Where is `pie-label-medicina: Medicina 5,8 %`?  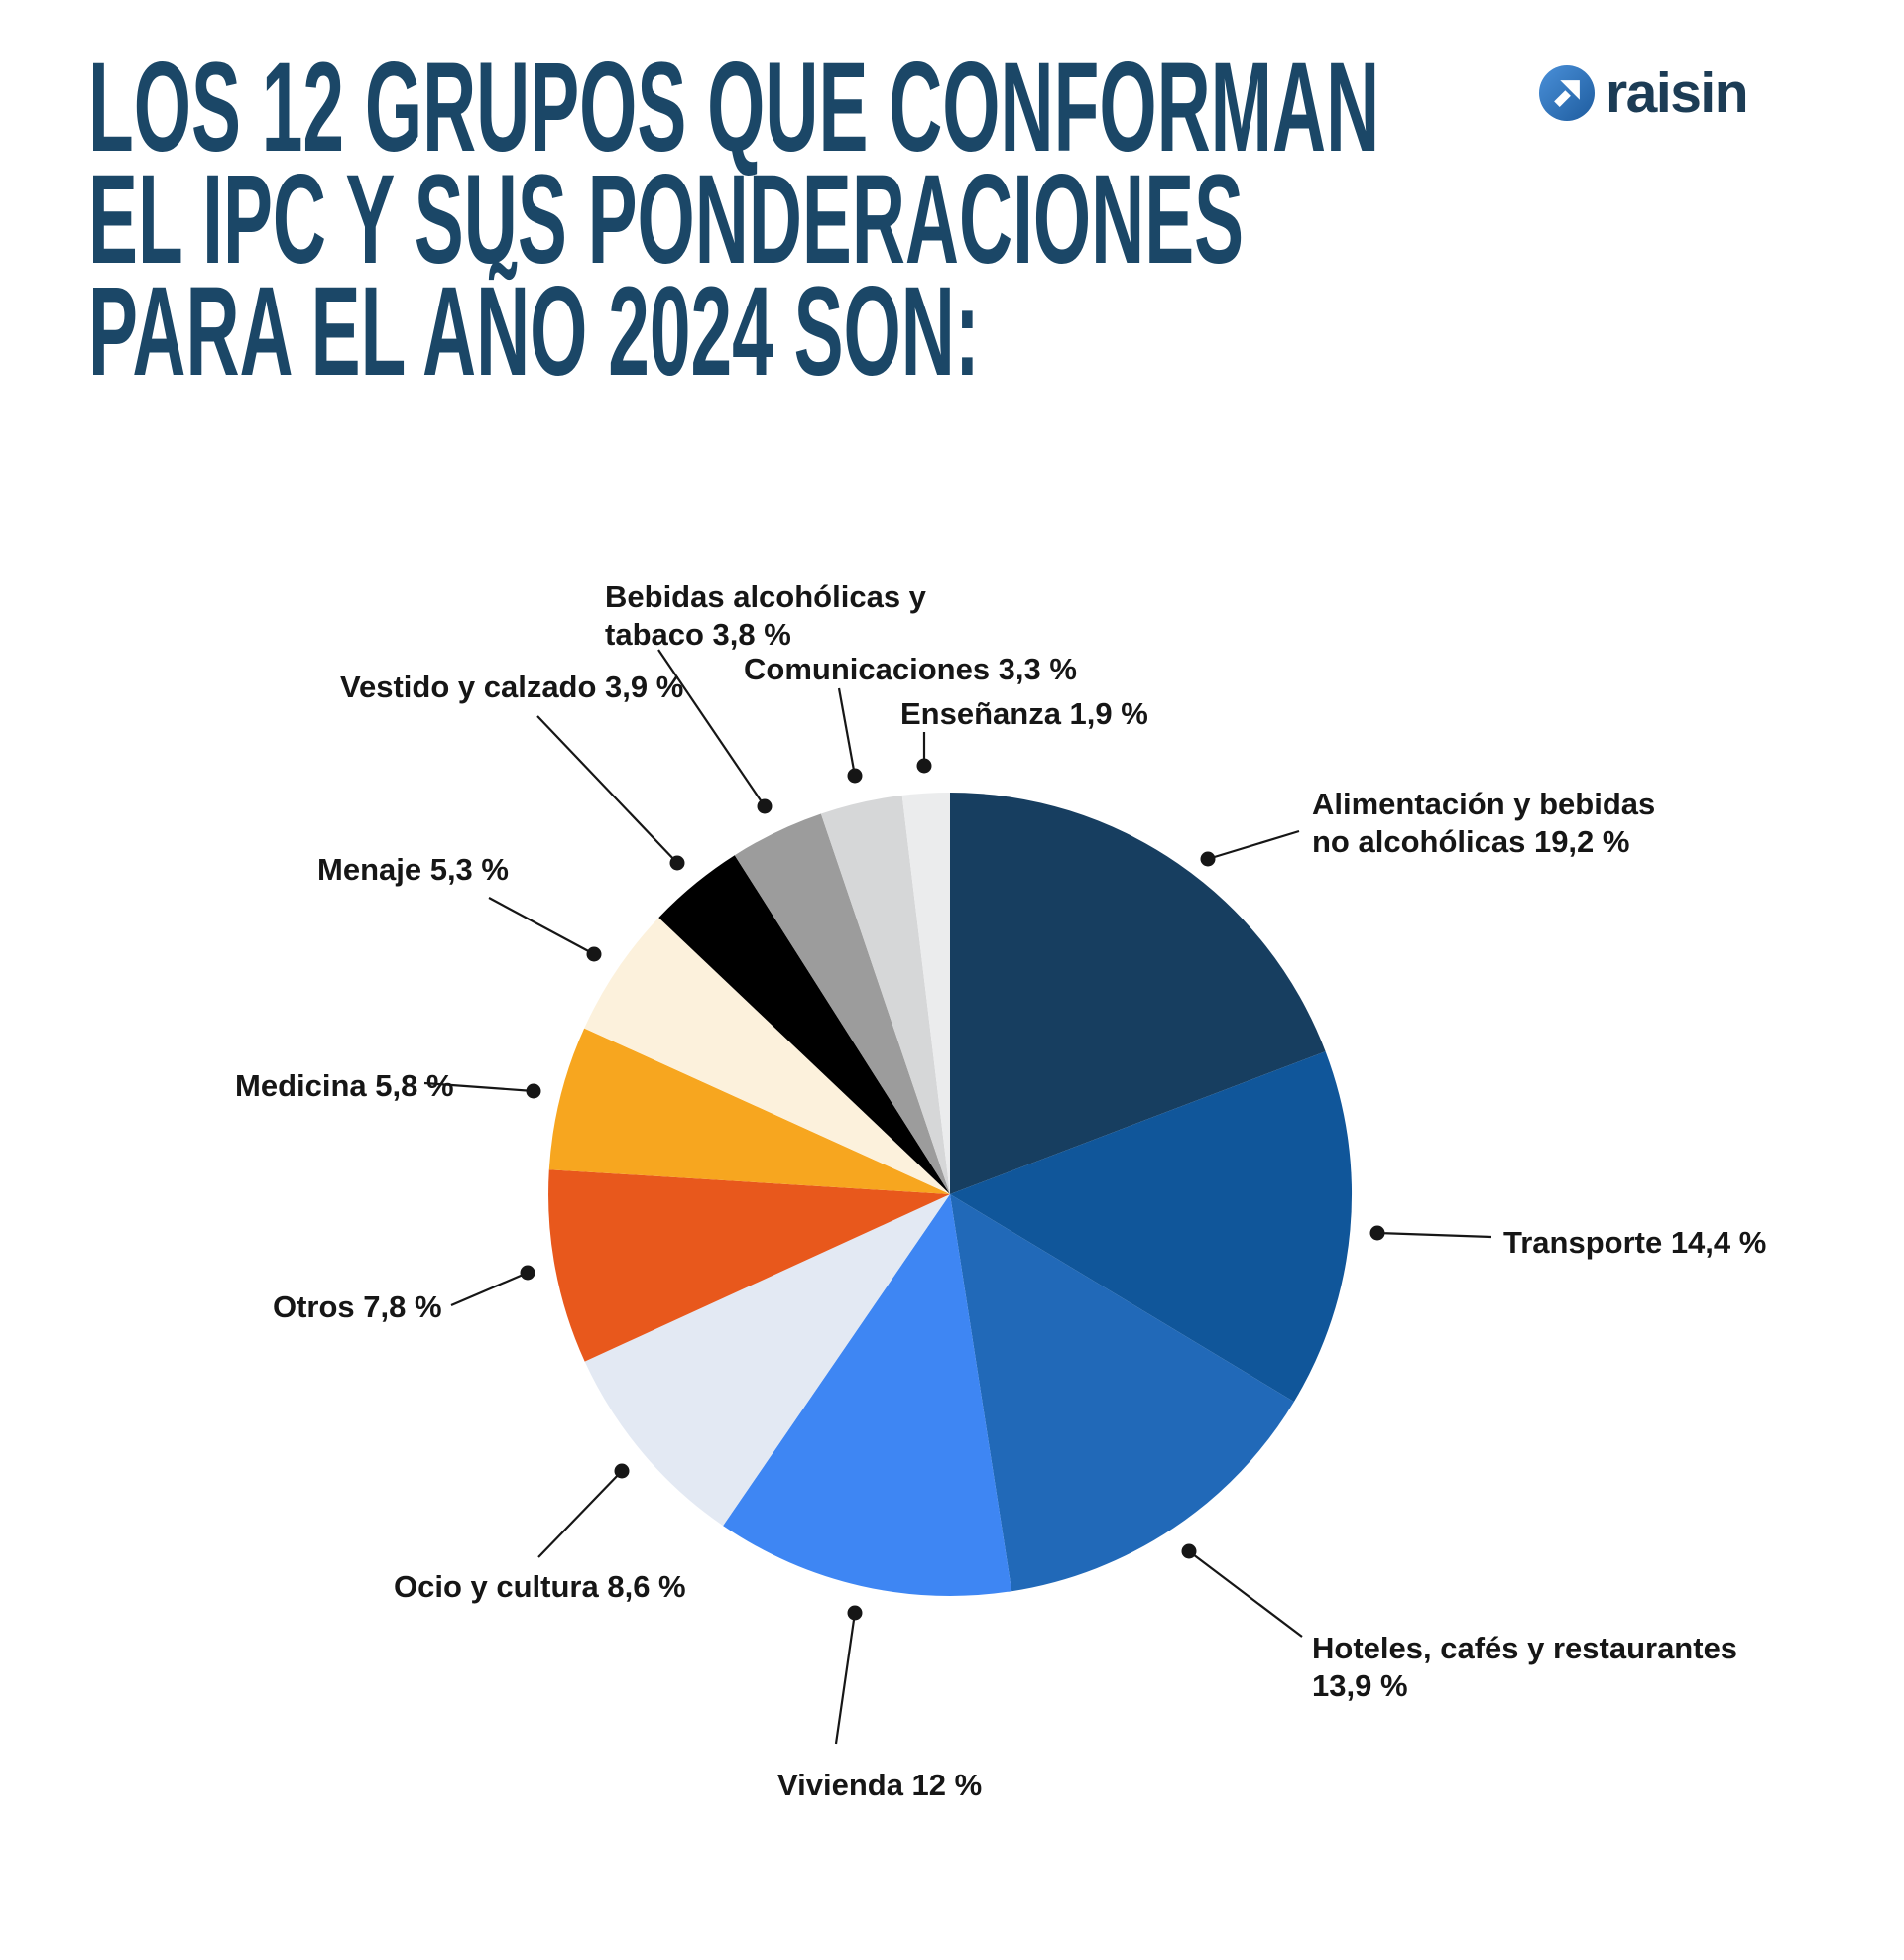
pie-label-medicina: Medicina 5,8 % is located at coordinates (344, 1086).